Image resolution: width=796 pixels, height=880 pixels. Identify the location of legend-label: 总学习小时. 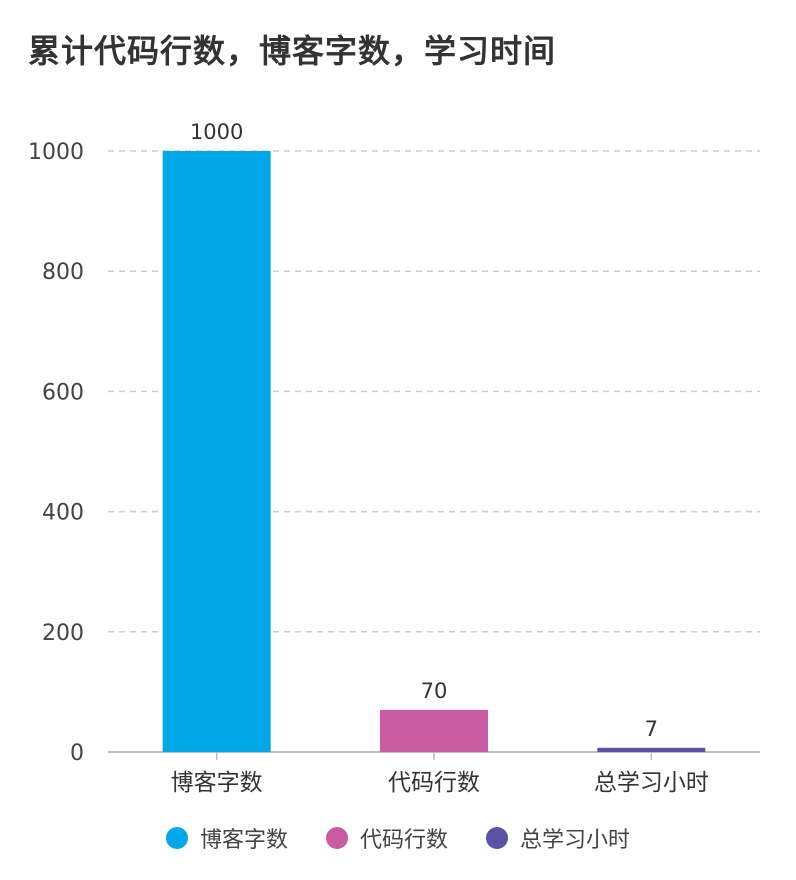
(575, 840).